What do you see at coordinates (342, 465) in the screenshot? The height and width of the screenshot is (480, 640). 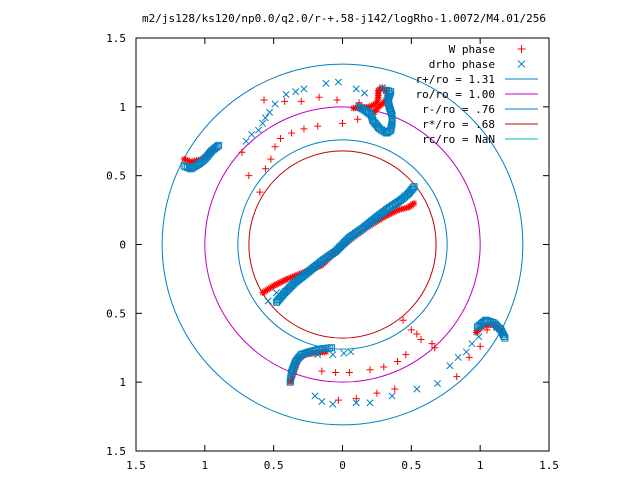 I see `x-tick-label: 0` at bounding box center [342, 465].